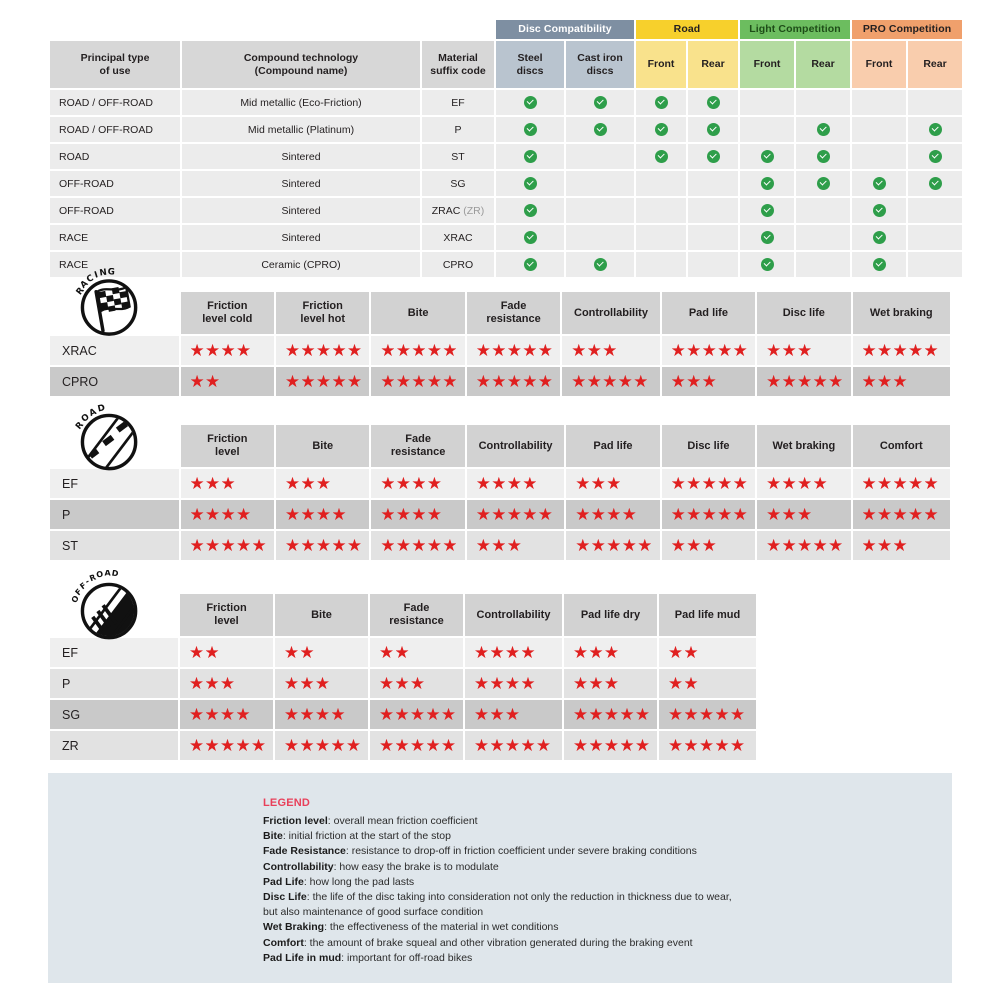 This screenshot has height=1000, width=1000. I want to click on rate-header-friction-level: Friction level, so click(226, 615).